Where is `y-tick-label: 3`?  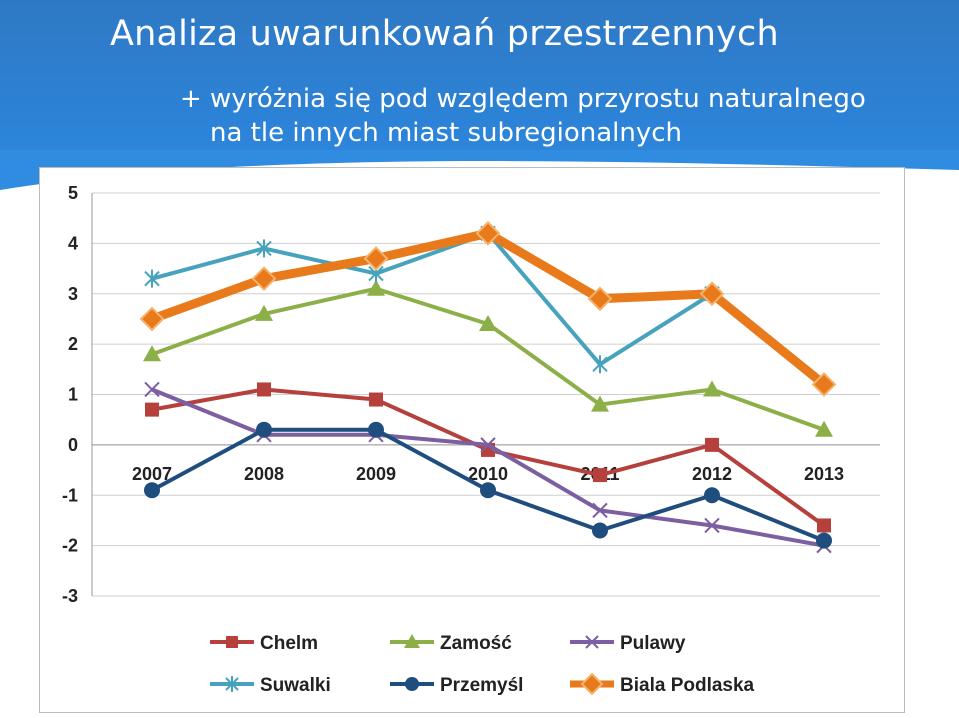
y-tick-label: 3 is located at coordinates (73, 294).